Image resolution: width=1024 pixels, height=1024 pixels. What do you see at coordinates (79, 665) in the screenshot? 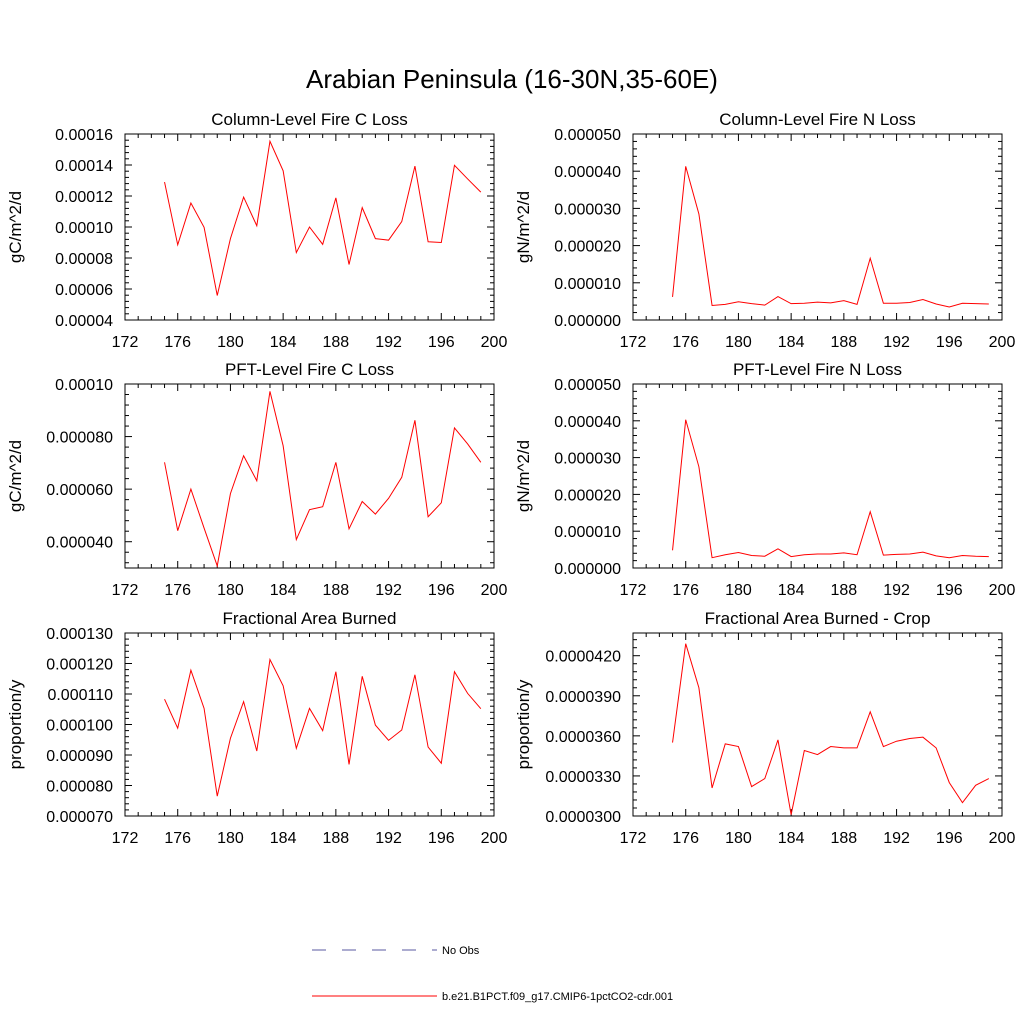
I see `y-tick-label: 0.000120` at bounding box center [79, 665].